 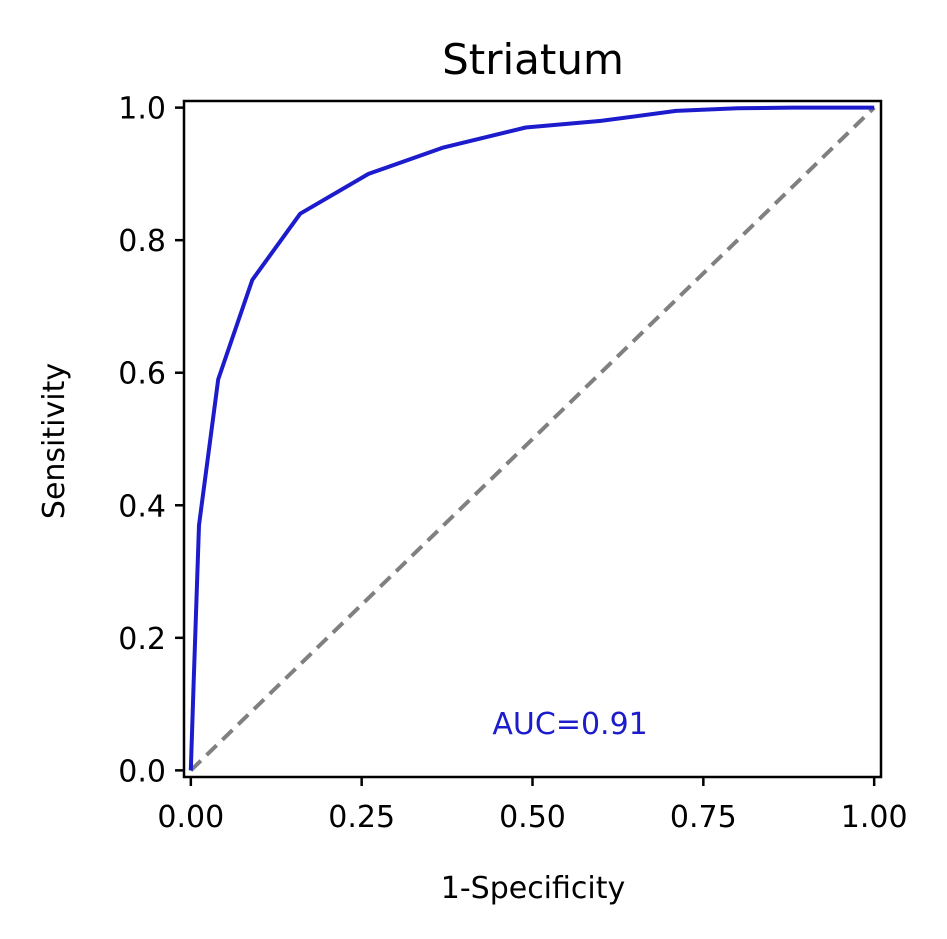 What do you see at coordinates (361, 817) in the screenshot?
I see `x-tick-label: 0.25` at bounding box center [361, 817].